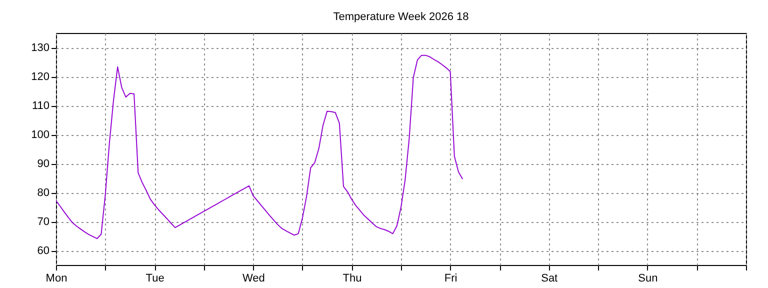 Image resolution: width=768 pixels, height=288 pixels. I want to click on x-tick-label: Fri, so click(451, 278).